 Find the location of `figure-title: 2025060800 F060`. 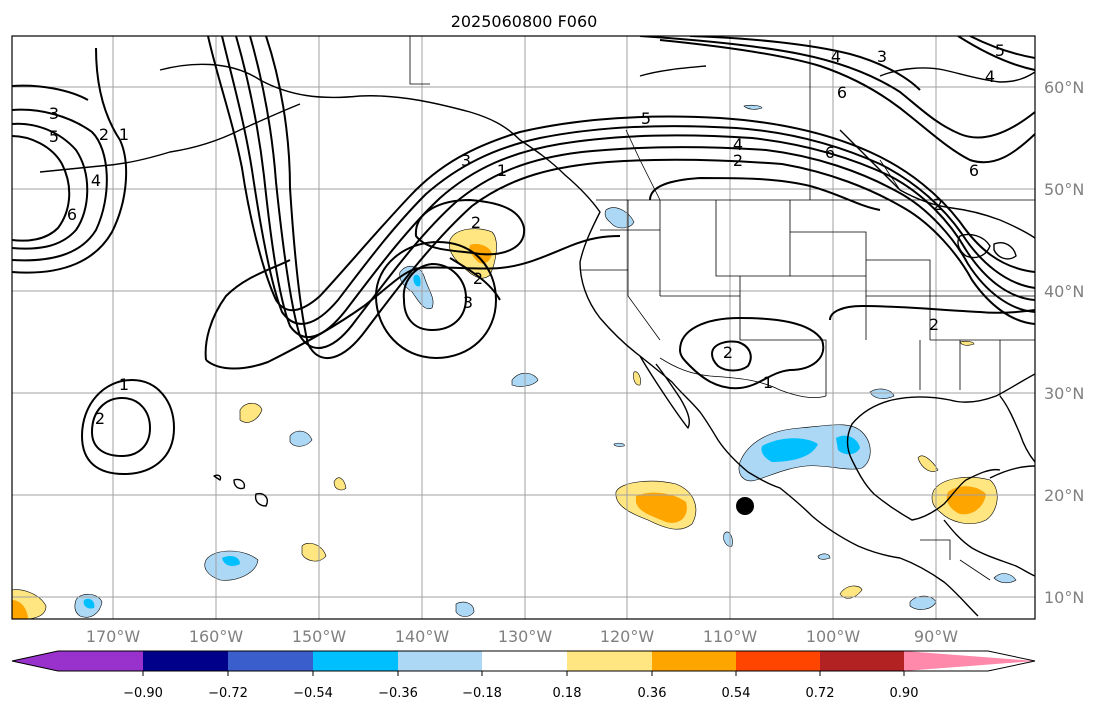

figure-title: 2025060800 F060 is located at coordinates (524, 21).